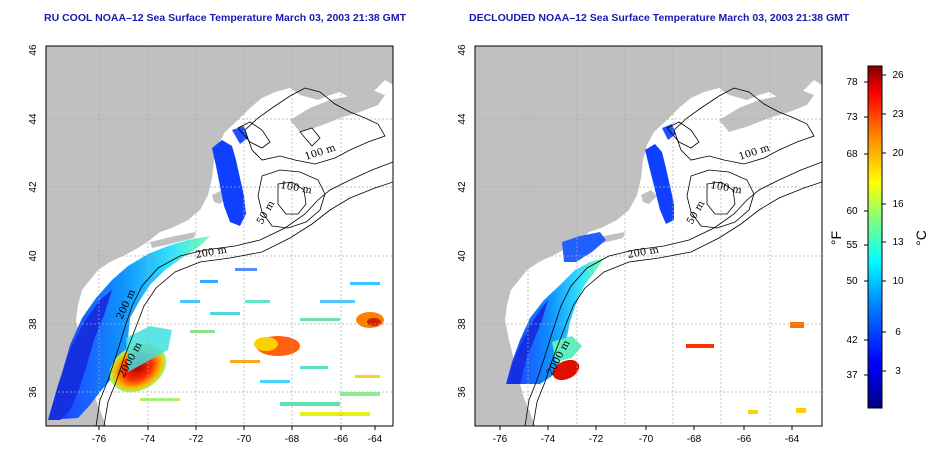 The height and width of the screenshot is (475, 950). I want to click on colorbar-c-tick-label: 20, so click(898, 153).